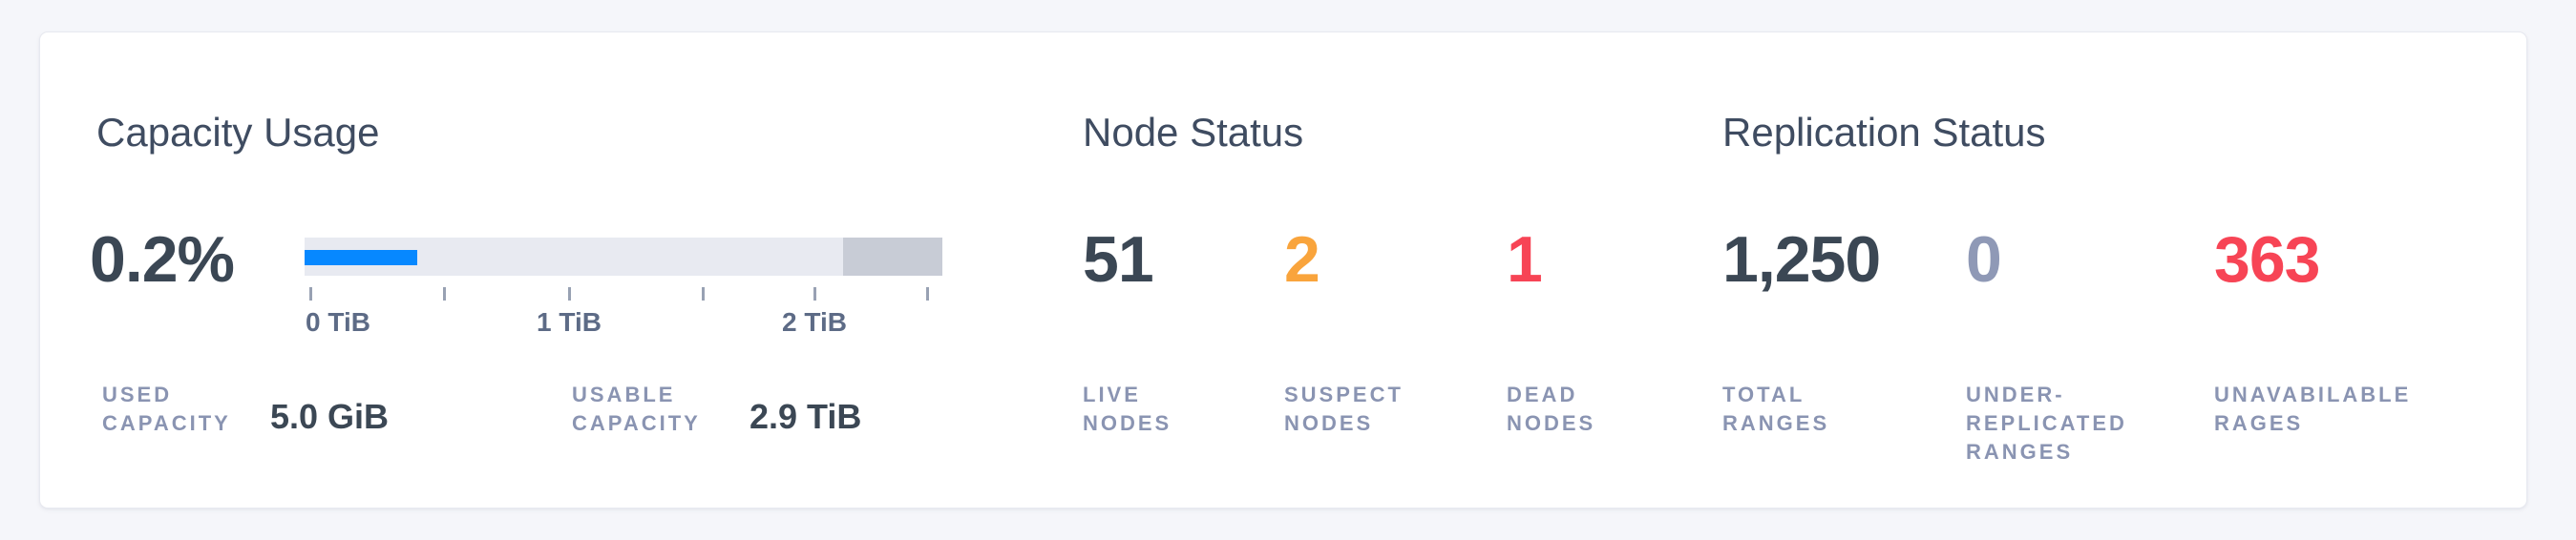  Describe the element at coordinates (1984, 259) in the screenshot. I see `under-replicated-ranges-value: 0` at that location.